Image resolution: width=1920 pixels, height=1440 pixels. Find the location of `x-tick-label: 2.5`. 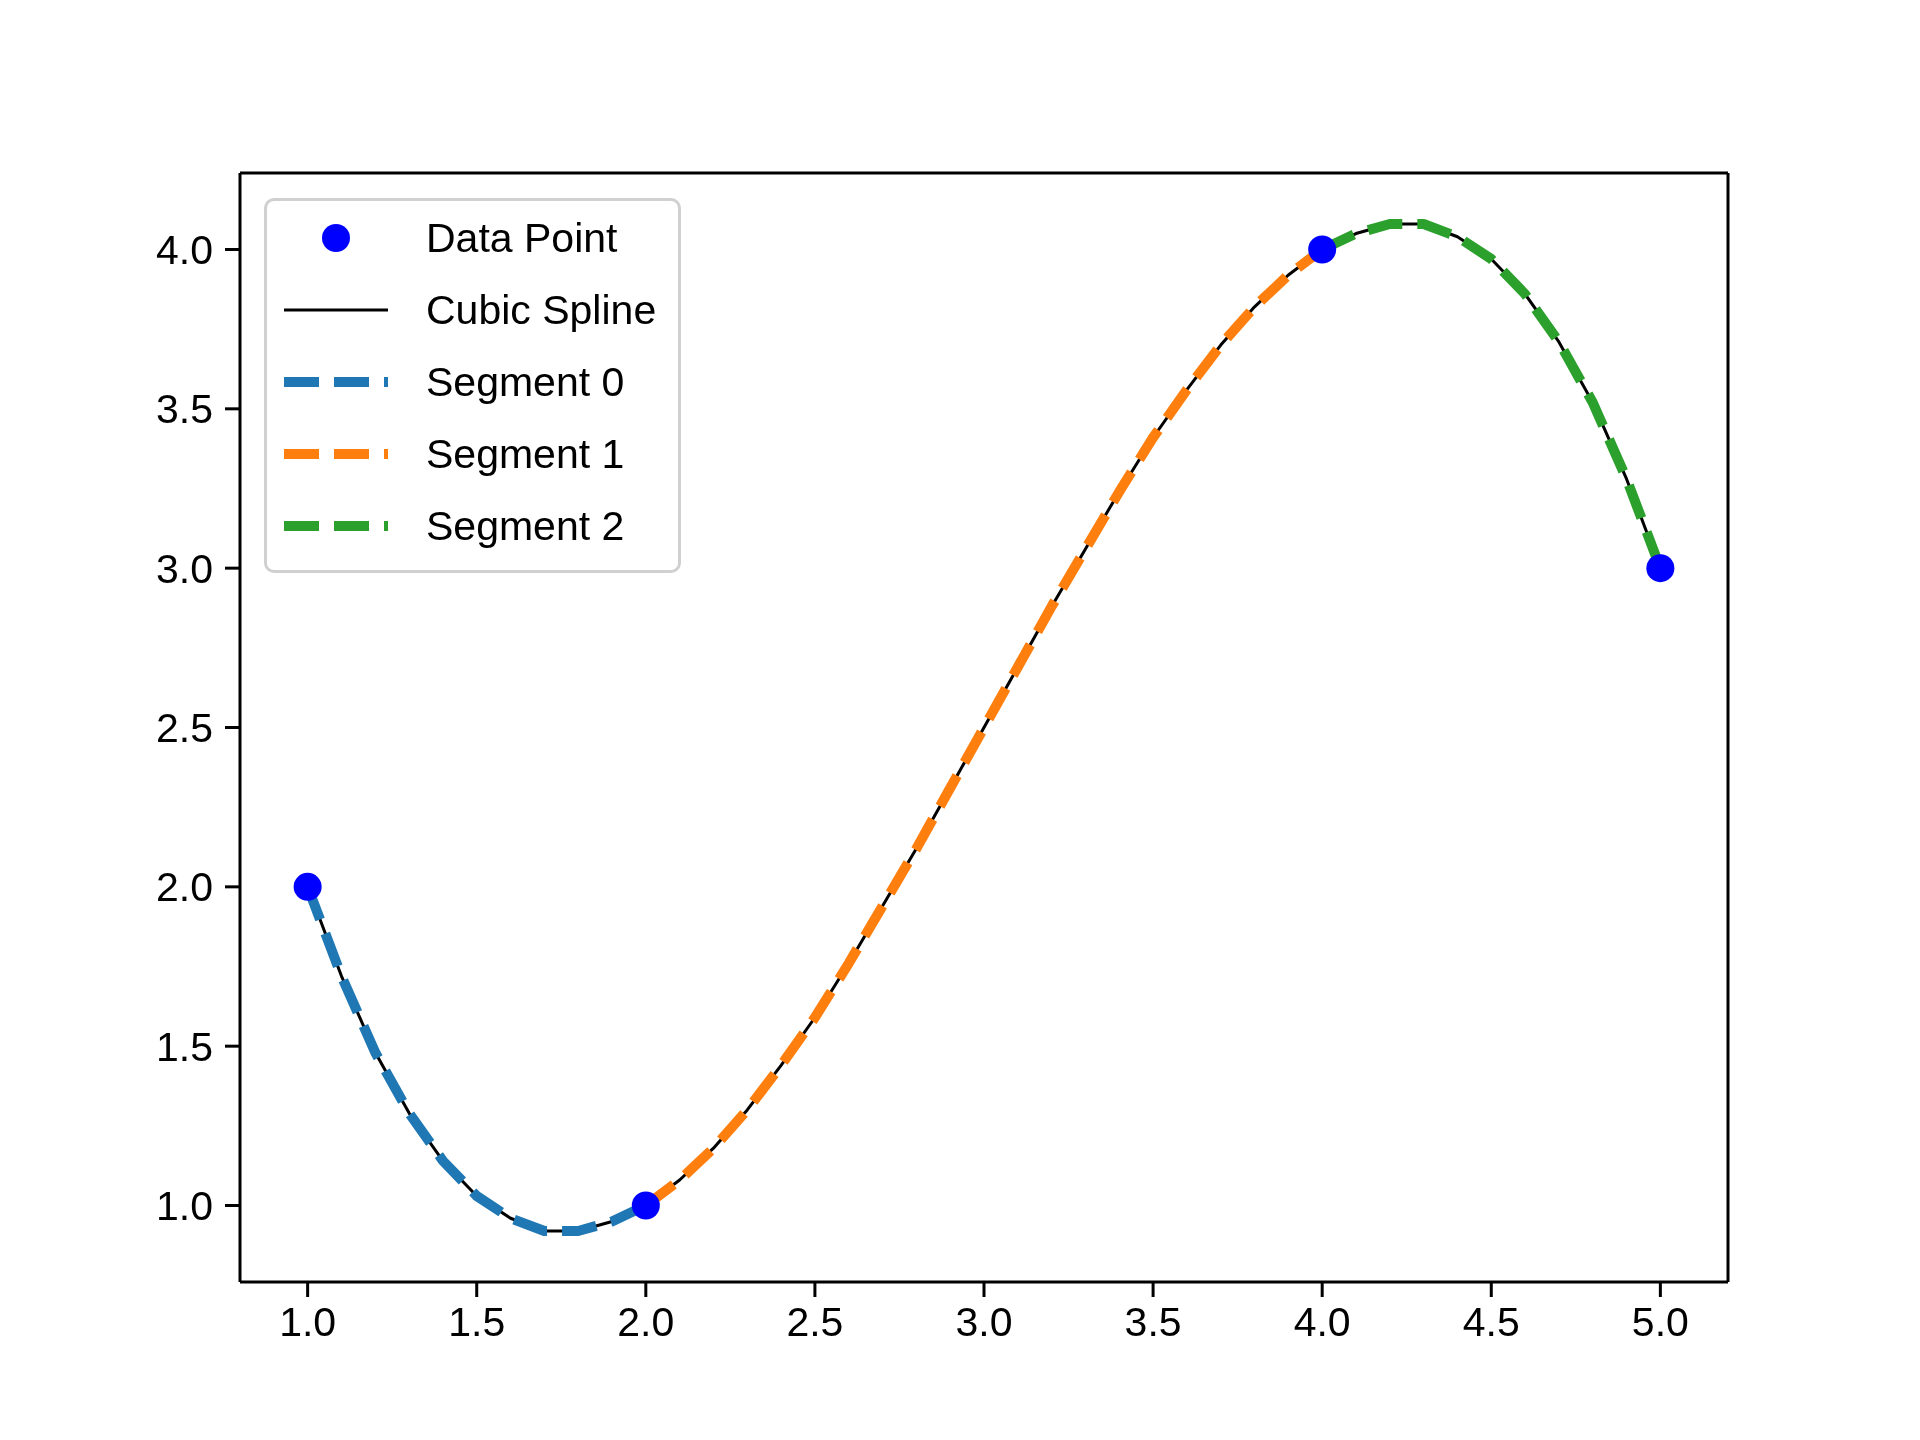

x-tick-label: 2.5 is located at coordinates (815, 1322).